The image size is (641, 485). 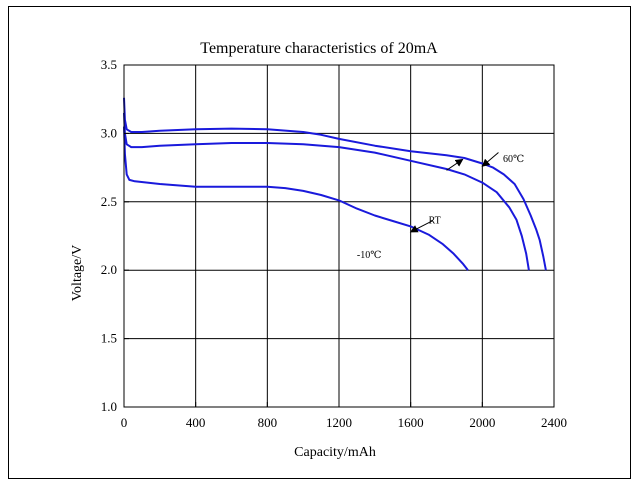 I want to click on x-tick-label: 800, so click(x=268, y=422).